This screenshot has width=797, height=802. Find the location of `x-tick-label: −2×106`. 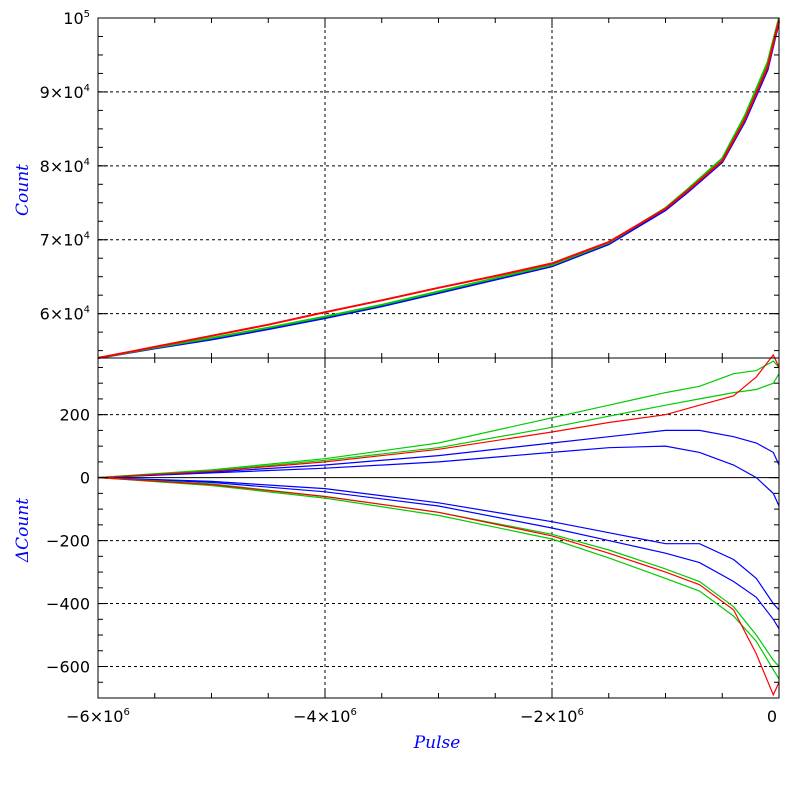

x-tick-label: −2×106 is located at coordinates (552, 716).